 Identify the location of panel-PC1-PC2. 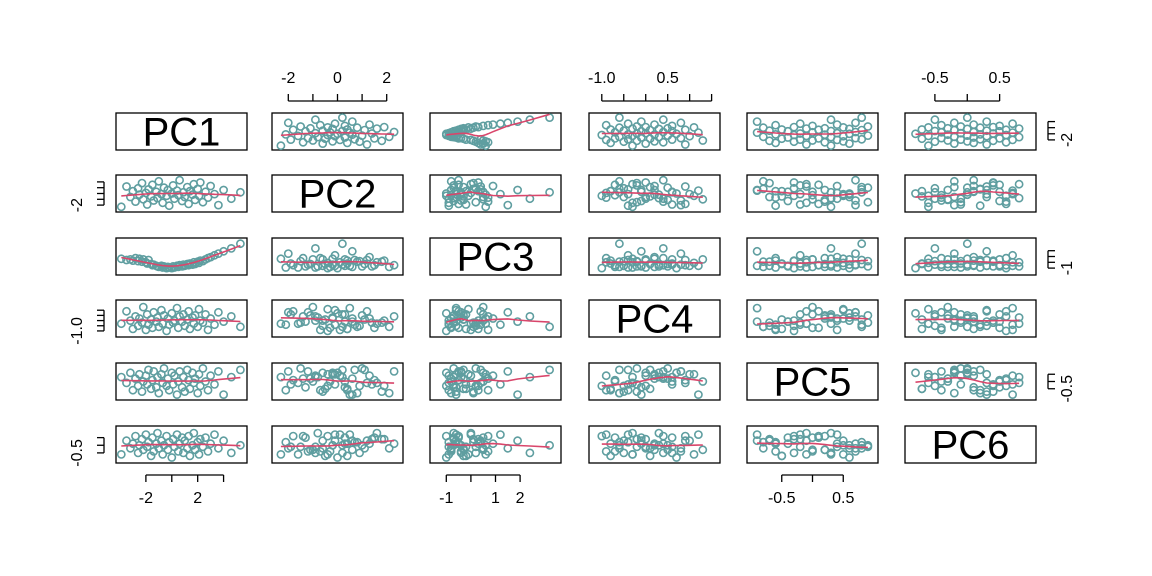
(337, 131).